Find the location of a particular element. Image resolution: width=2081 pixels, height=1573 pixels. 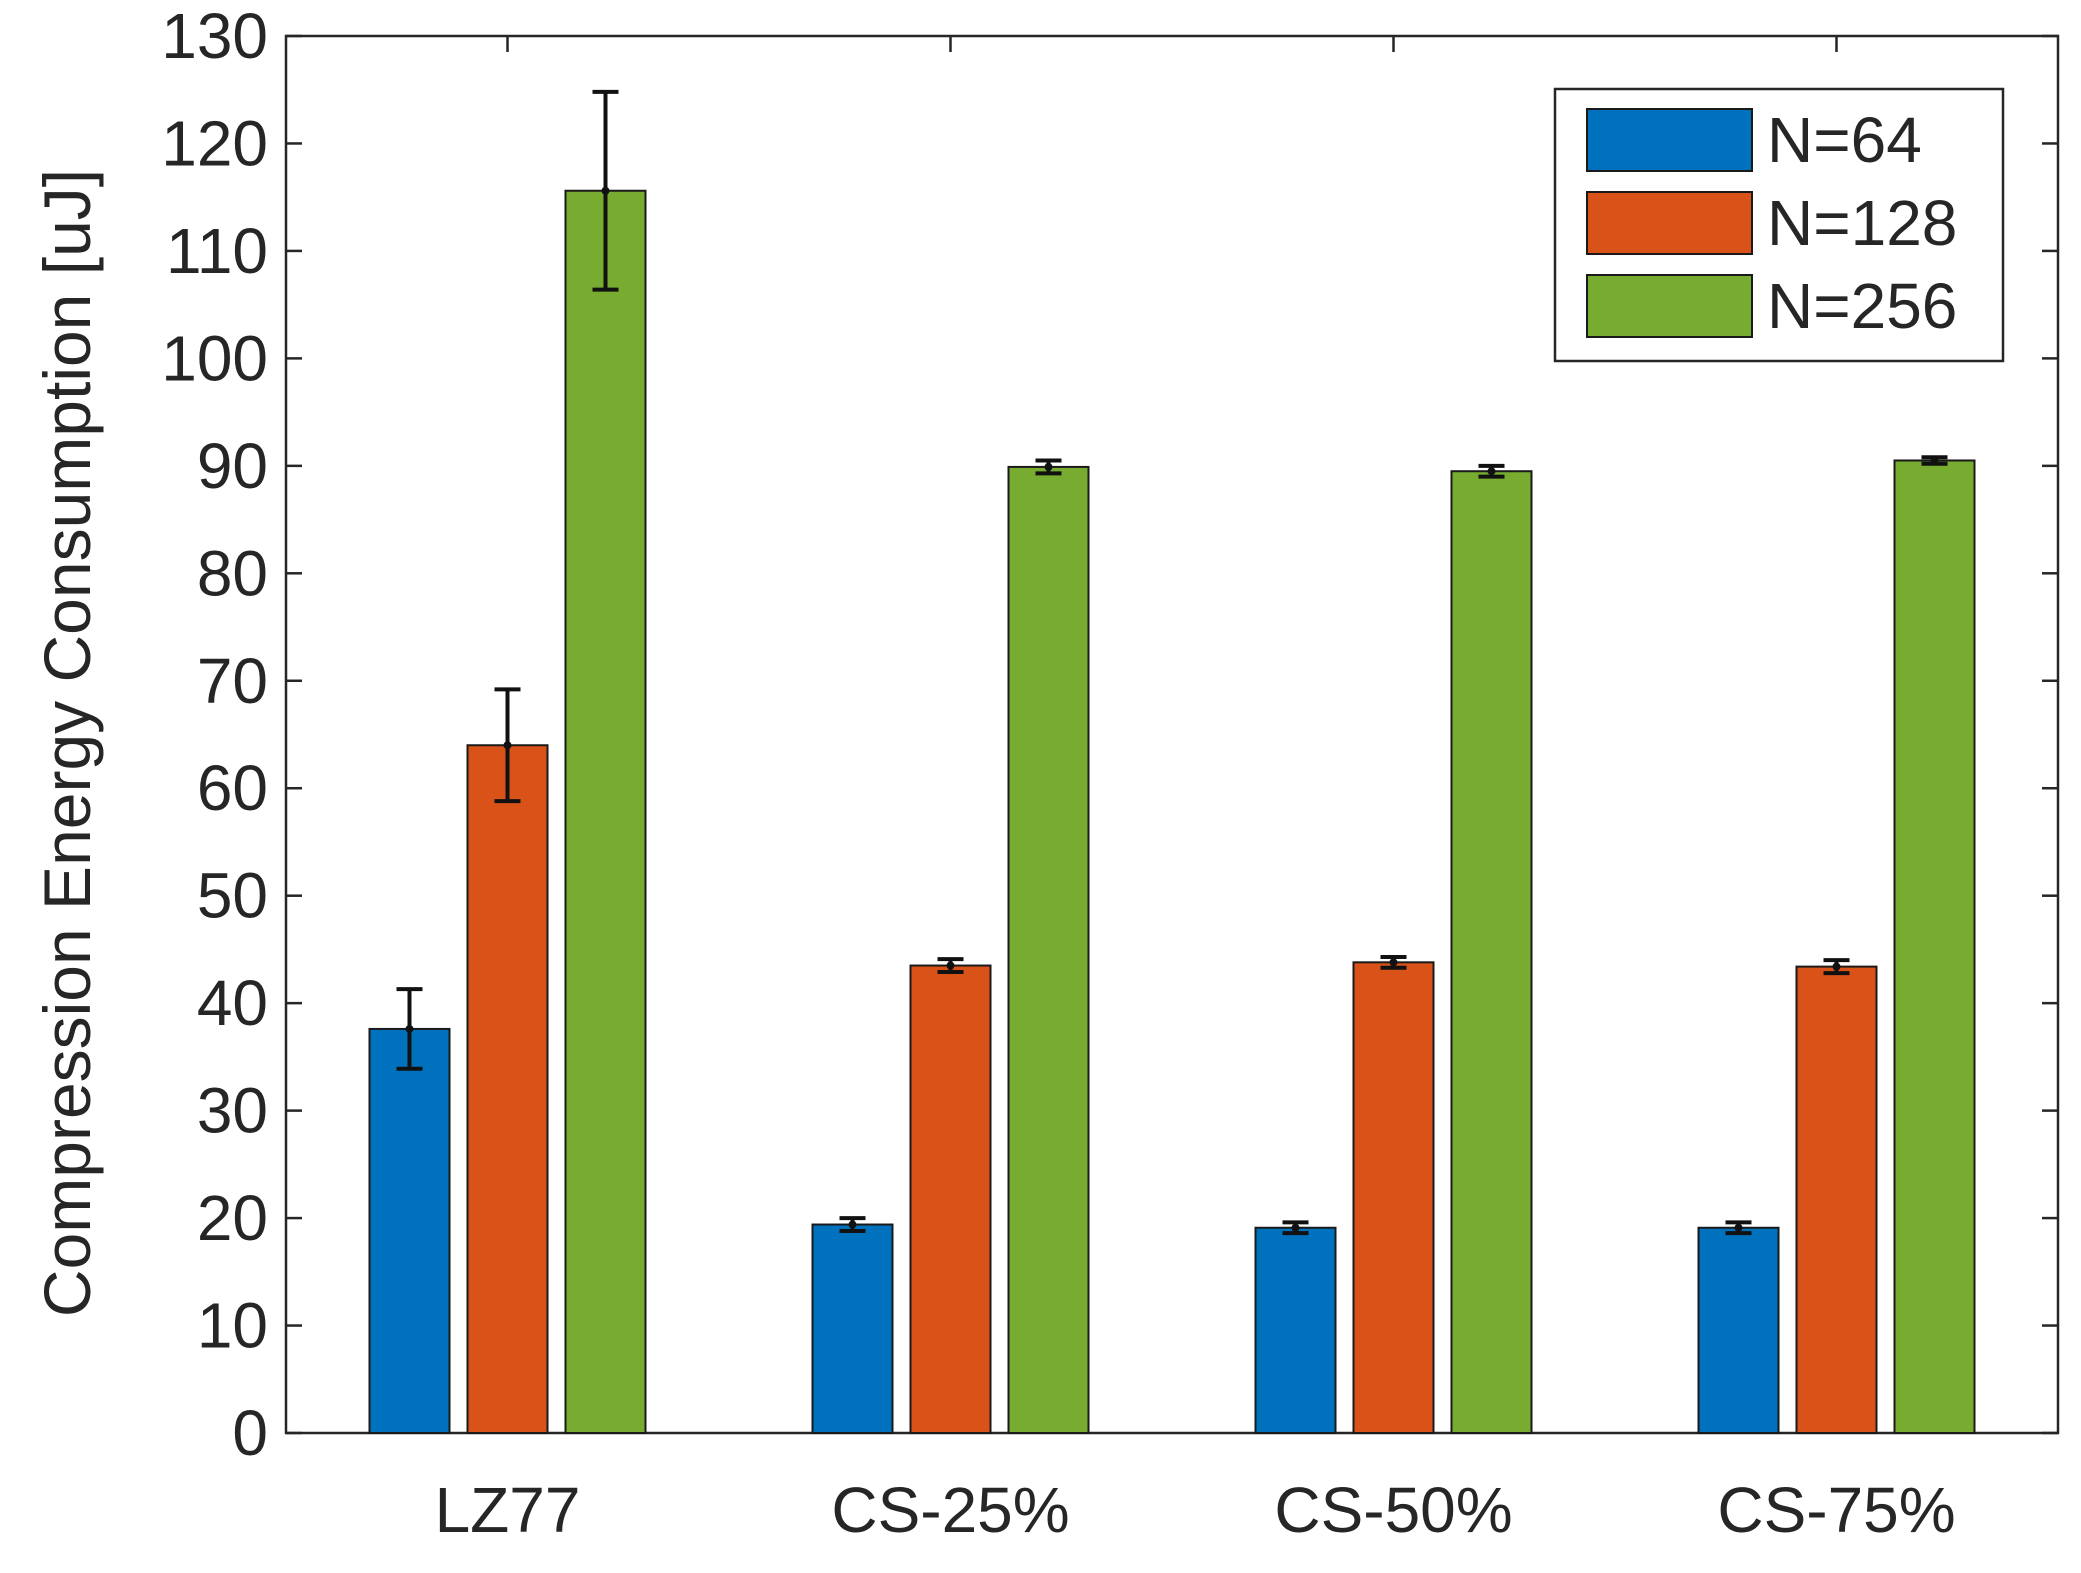

y-tick-label: 40 is located at coordinates (232, 1003).